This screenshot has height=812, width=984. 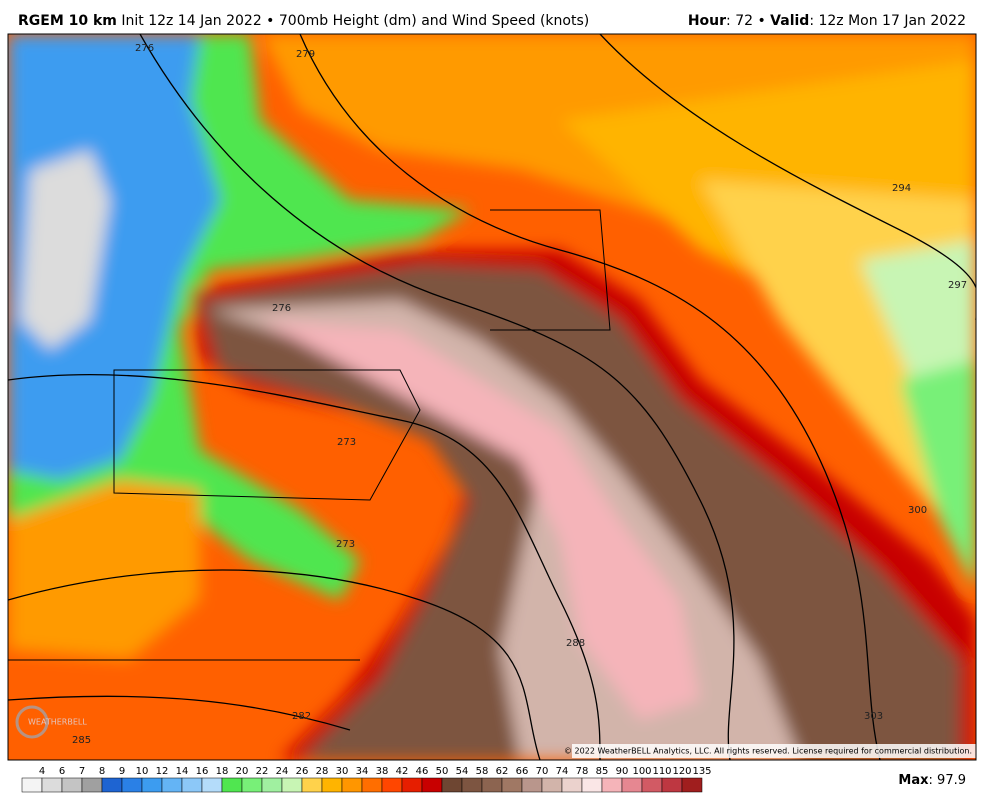 I want to click on colorbar-label: 50, so click(x=442, y=771).